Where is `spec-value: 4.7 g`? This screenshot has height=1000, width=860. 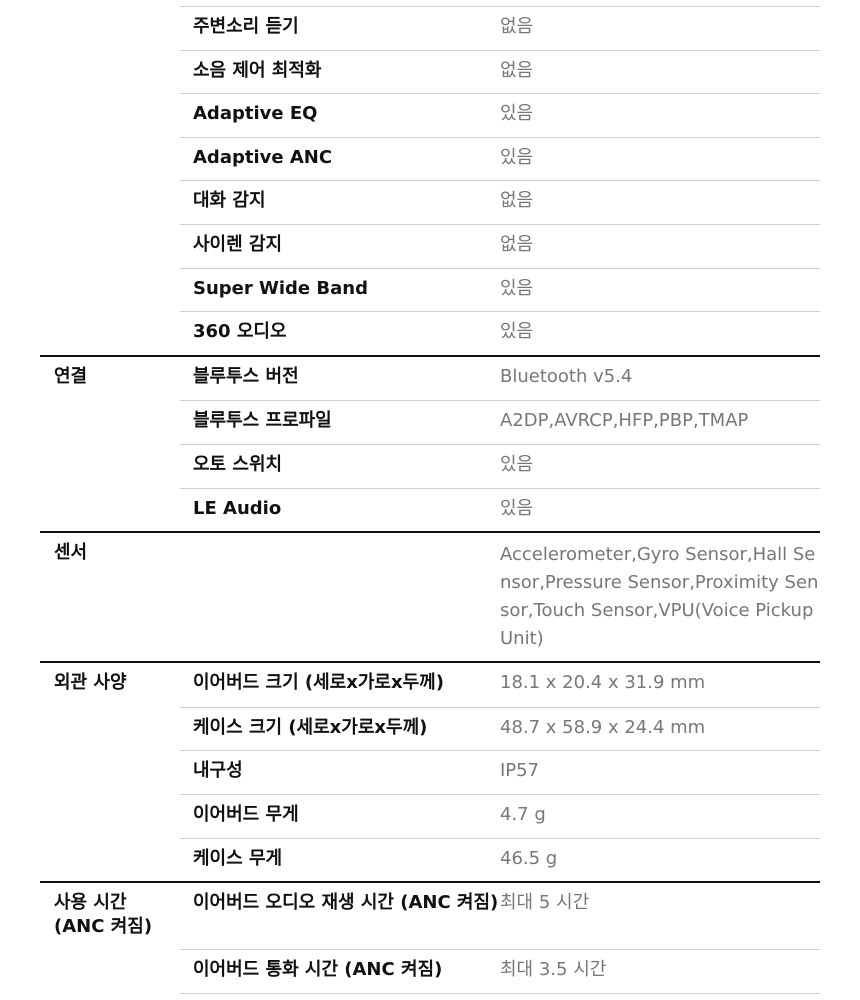 spec-value: 4.7 g is located at coordinates (523, 814).